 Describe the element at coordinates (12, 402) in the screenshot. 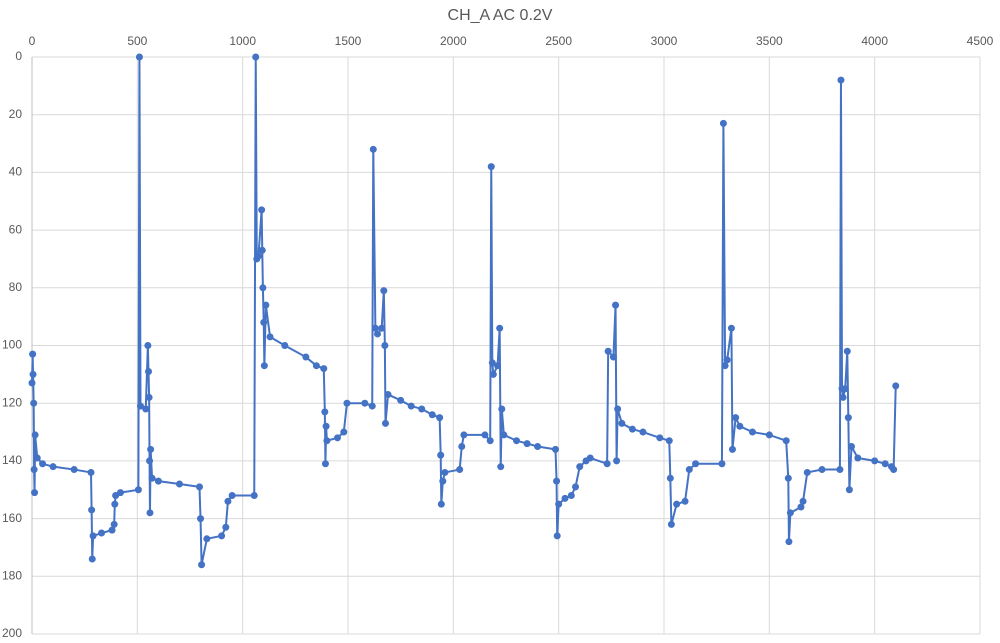

I see `y-tick-label: 120` at that location.